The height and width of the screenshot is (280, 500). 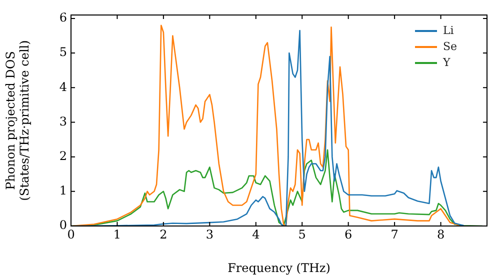 I want to click on y-tick-label: 2, so click(x=63, y=155).